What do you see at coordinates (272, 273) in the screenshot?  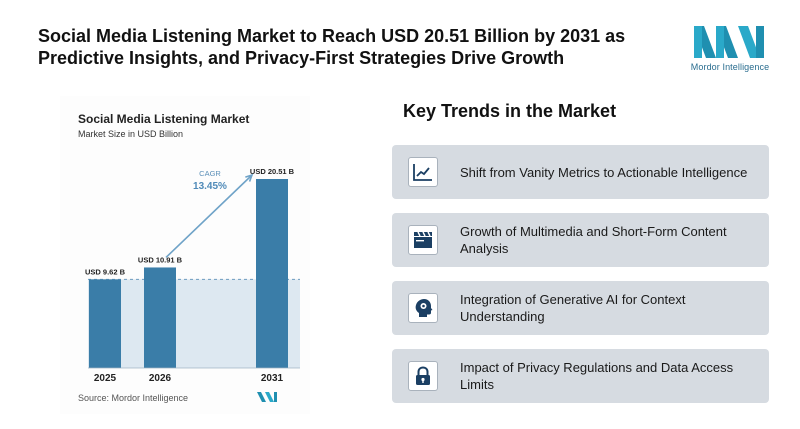 I see `bar-2031` at bounding box center [272, 273].